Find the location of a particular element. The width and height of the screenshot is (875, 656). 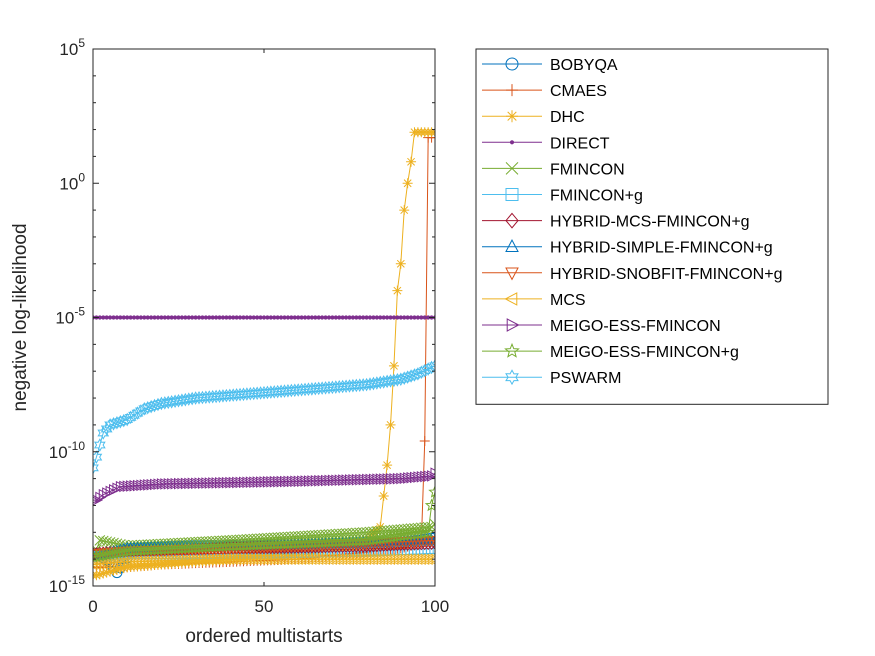

x-tick-label: 100 is located at coordinates (435, 606).